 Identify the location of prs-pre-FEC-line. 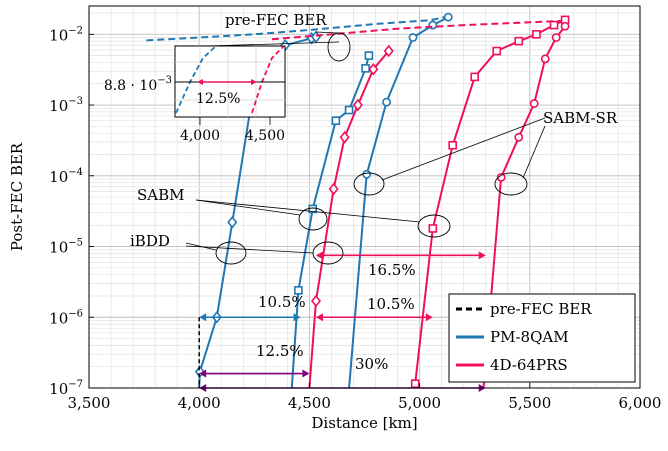
(418, 30).